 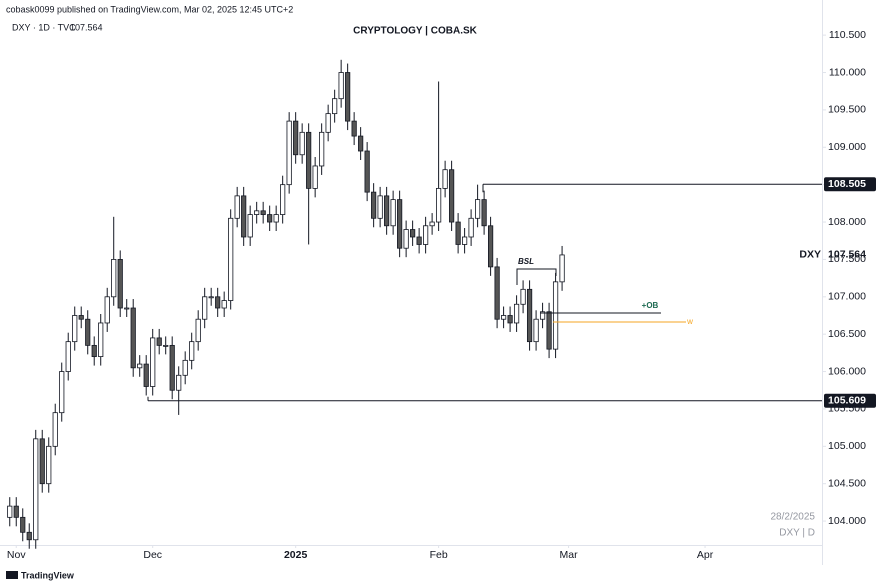 What do you see at coordinates (536, 276) in the screenshot?
I see `bsl-bracket` at bounding box center [536, 276].